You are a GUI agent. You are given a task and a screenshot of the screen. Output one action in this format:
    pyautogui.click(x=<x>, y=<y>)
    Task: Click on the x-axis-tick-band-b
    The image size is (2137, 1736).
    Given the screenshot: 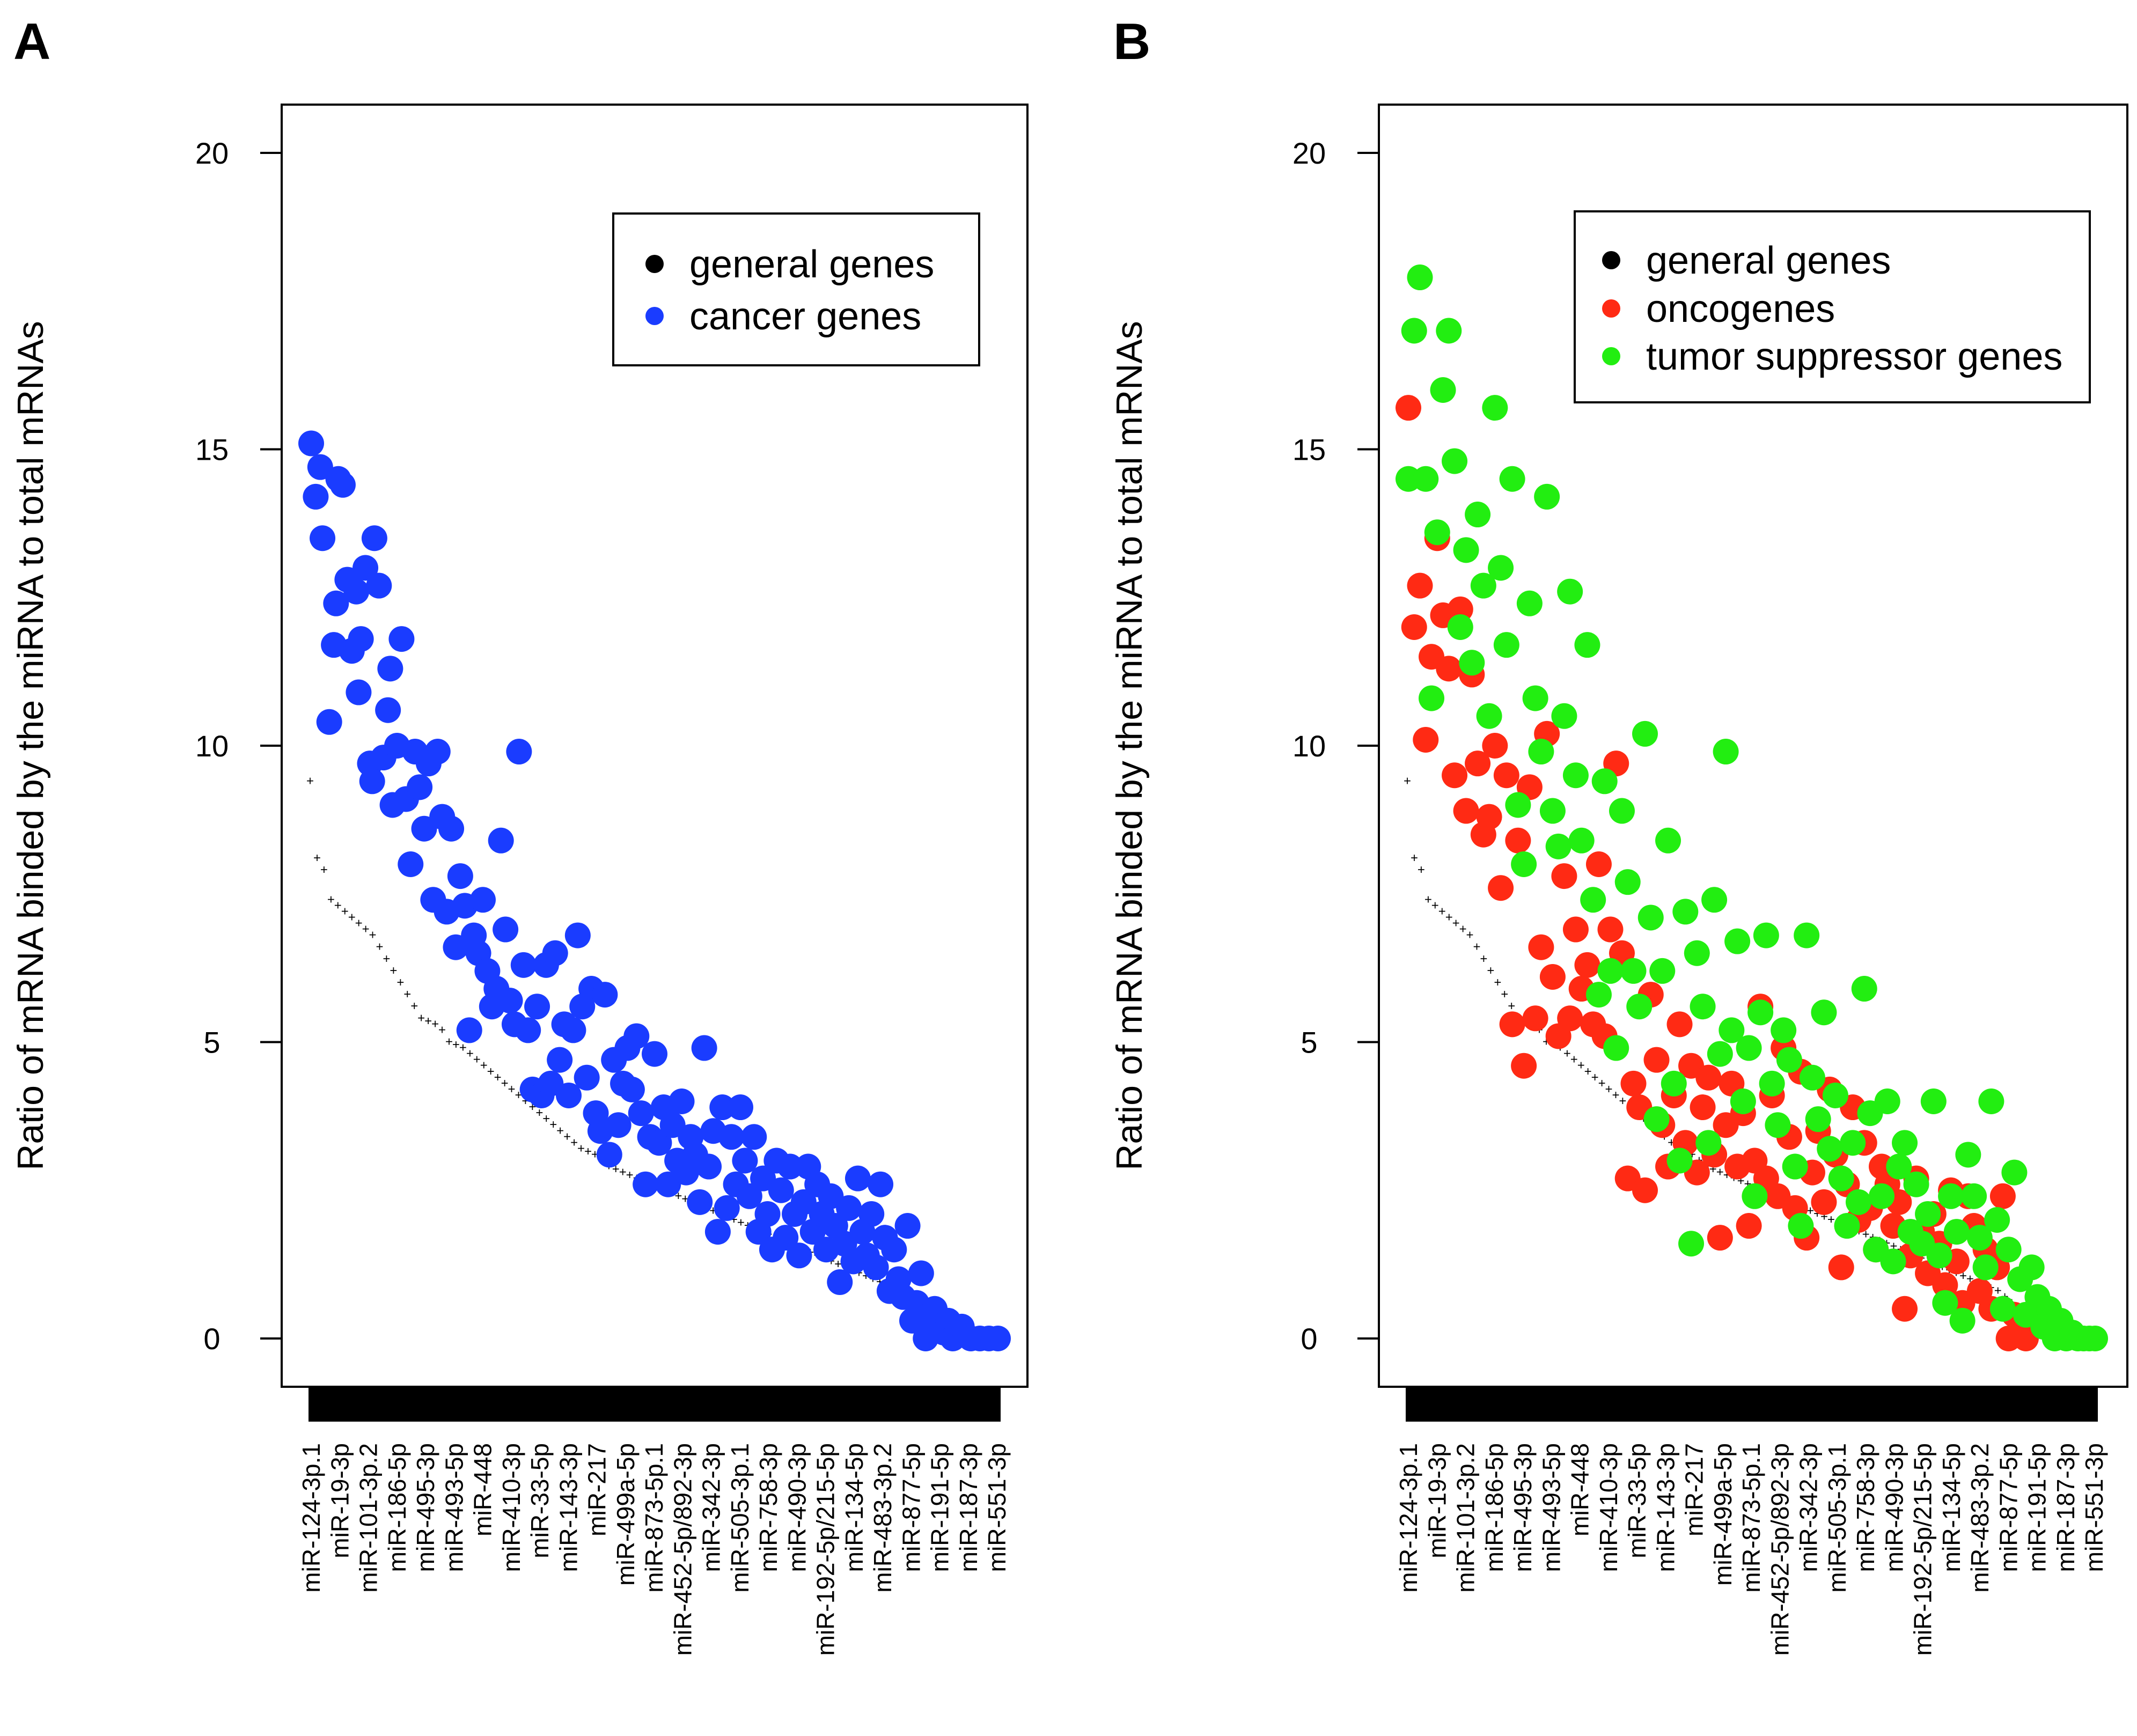 What is the action you would take?
    pyautogui.click(x=1752, y=1404)
    